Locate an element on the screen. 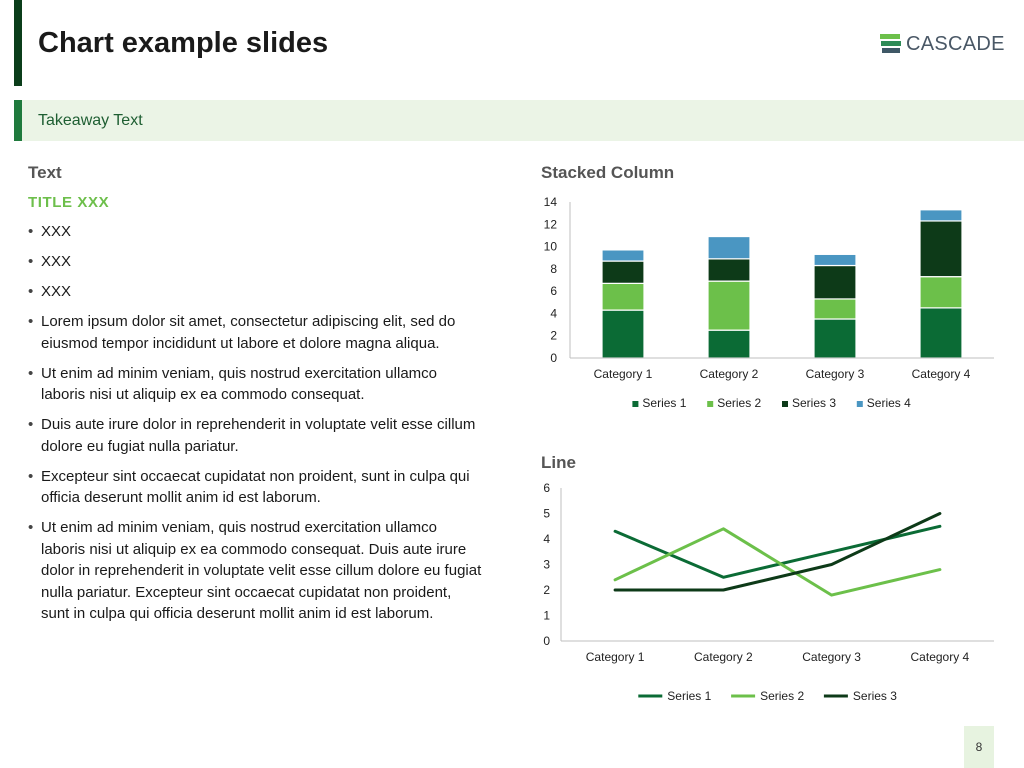 This screenshot has height=768, width=1024. page-number: 8 is located at coordinates (979, 747).